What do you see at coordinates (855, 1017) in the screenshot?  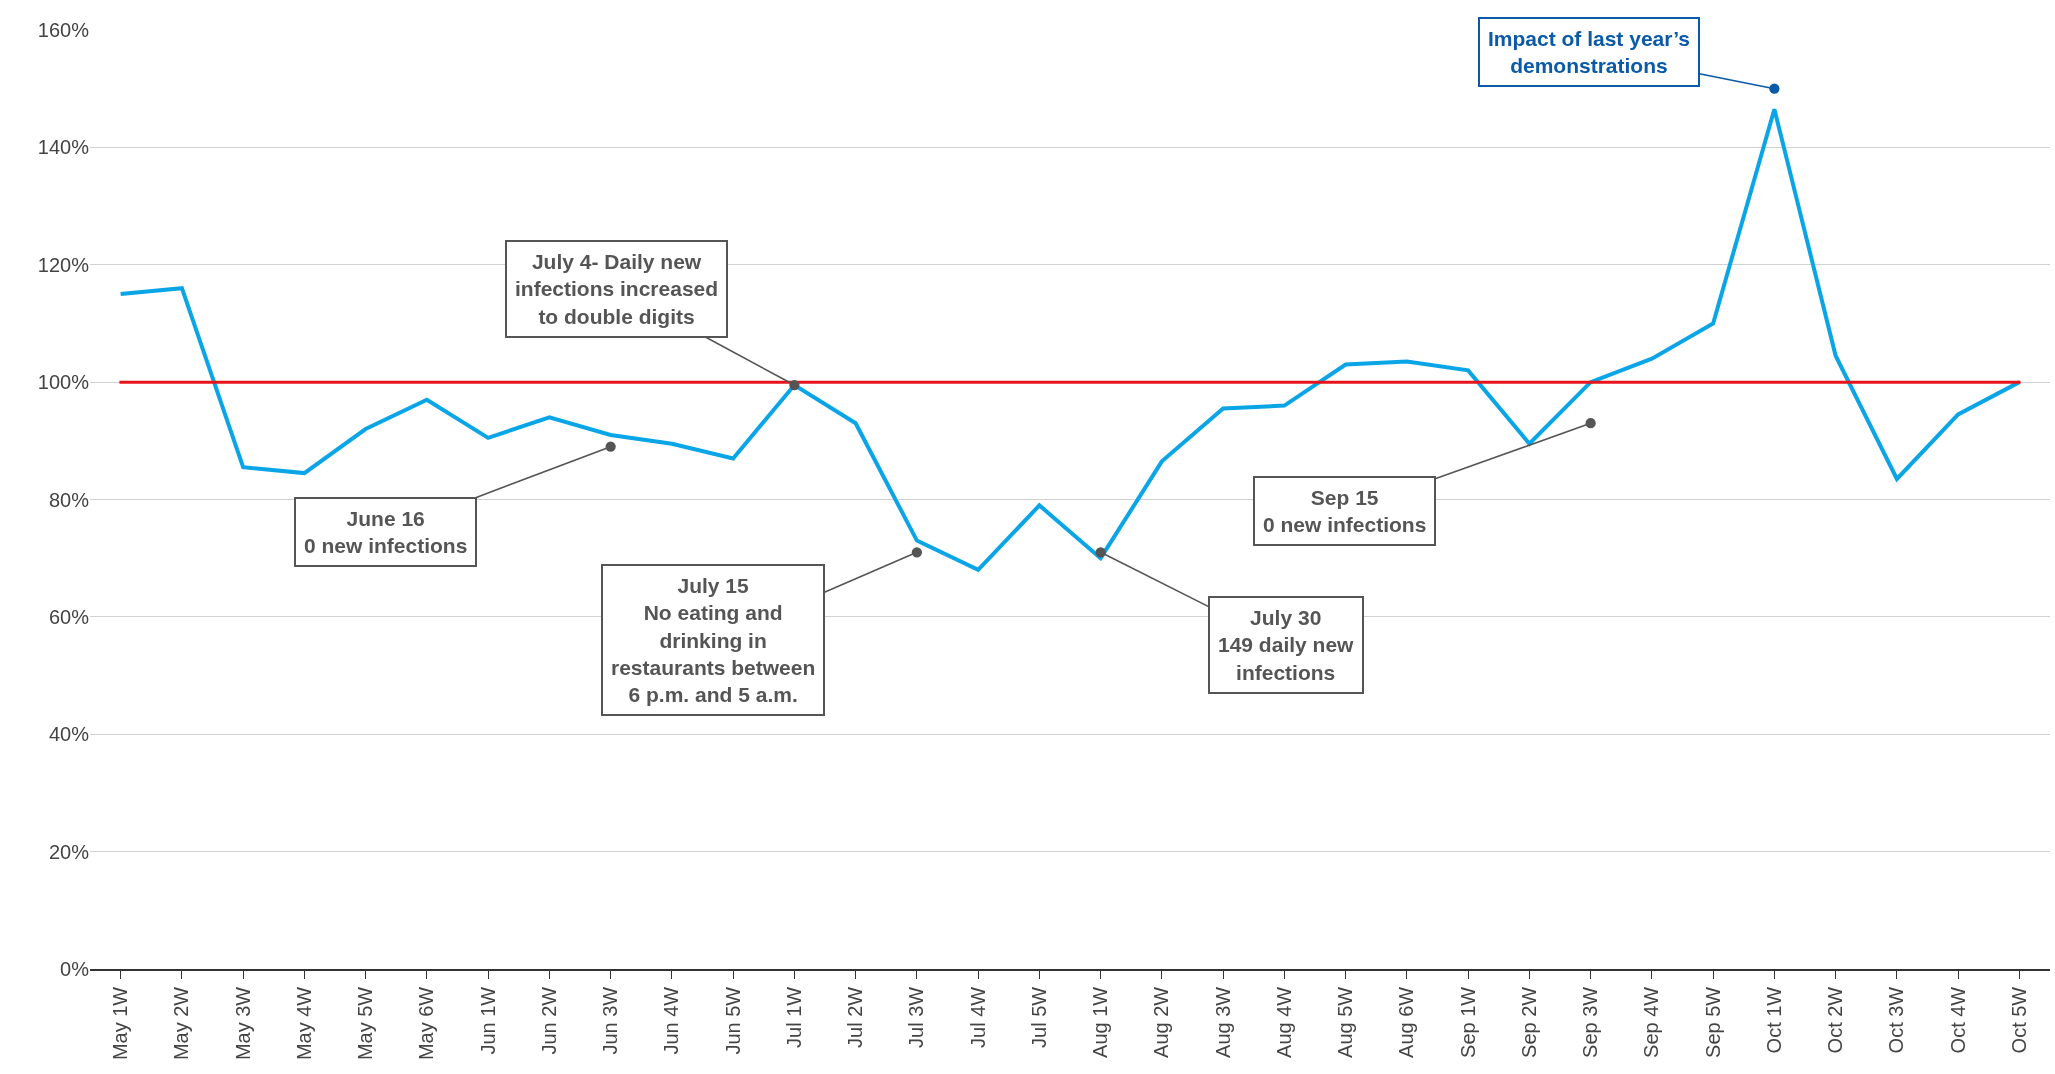 I see `x-tick-label: Jul 2W` at bounding box center [855, 1017].